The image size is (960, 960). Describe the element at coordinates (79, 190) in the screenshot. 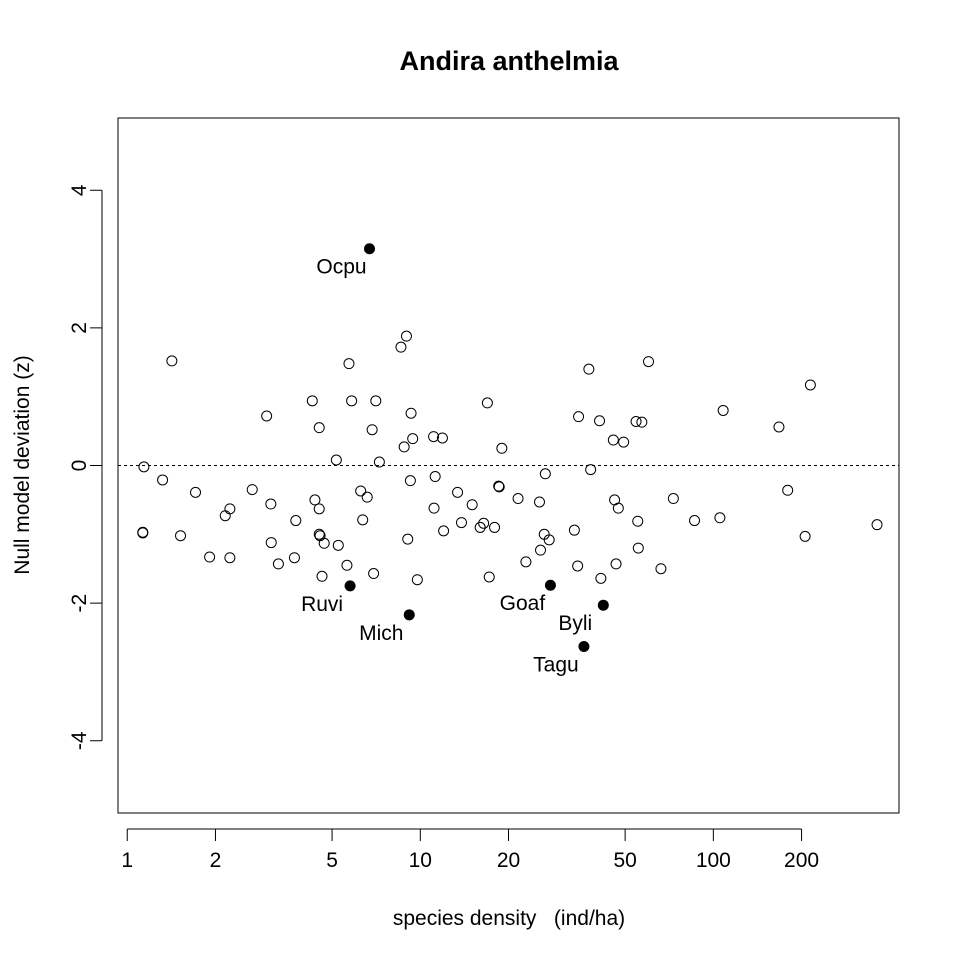

I see `y-tick-label: 4` at that location.